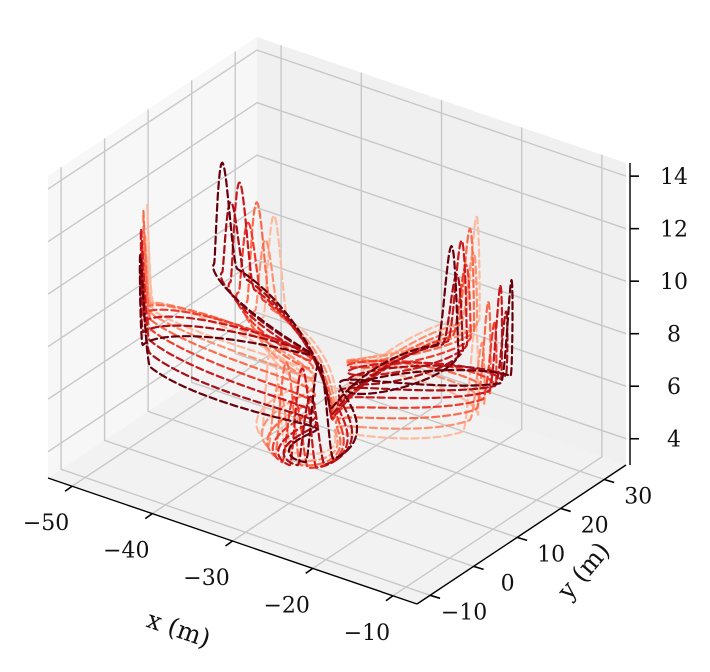 Image resolution: width=710 pixels, height=672 pixels. I want to click on x-tick-label: −30, so click(206, 578).